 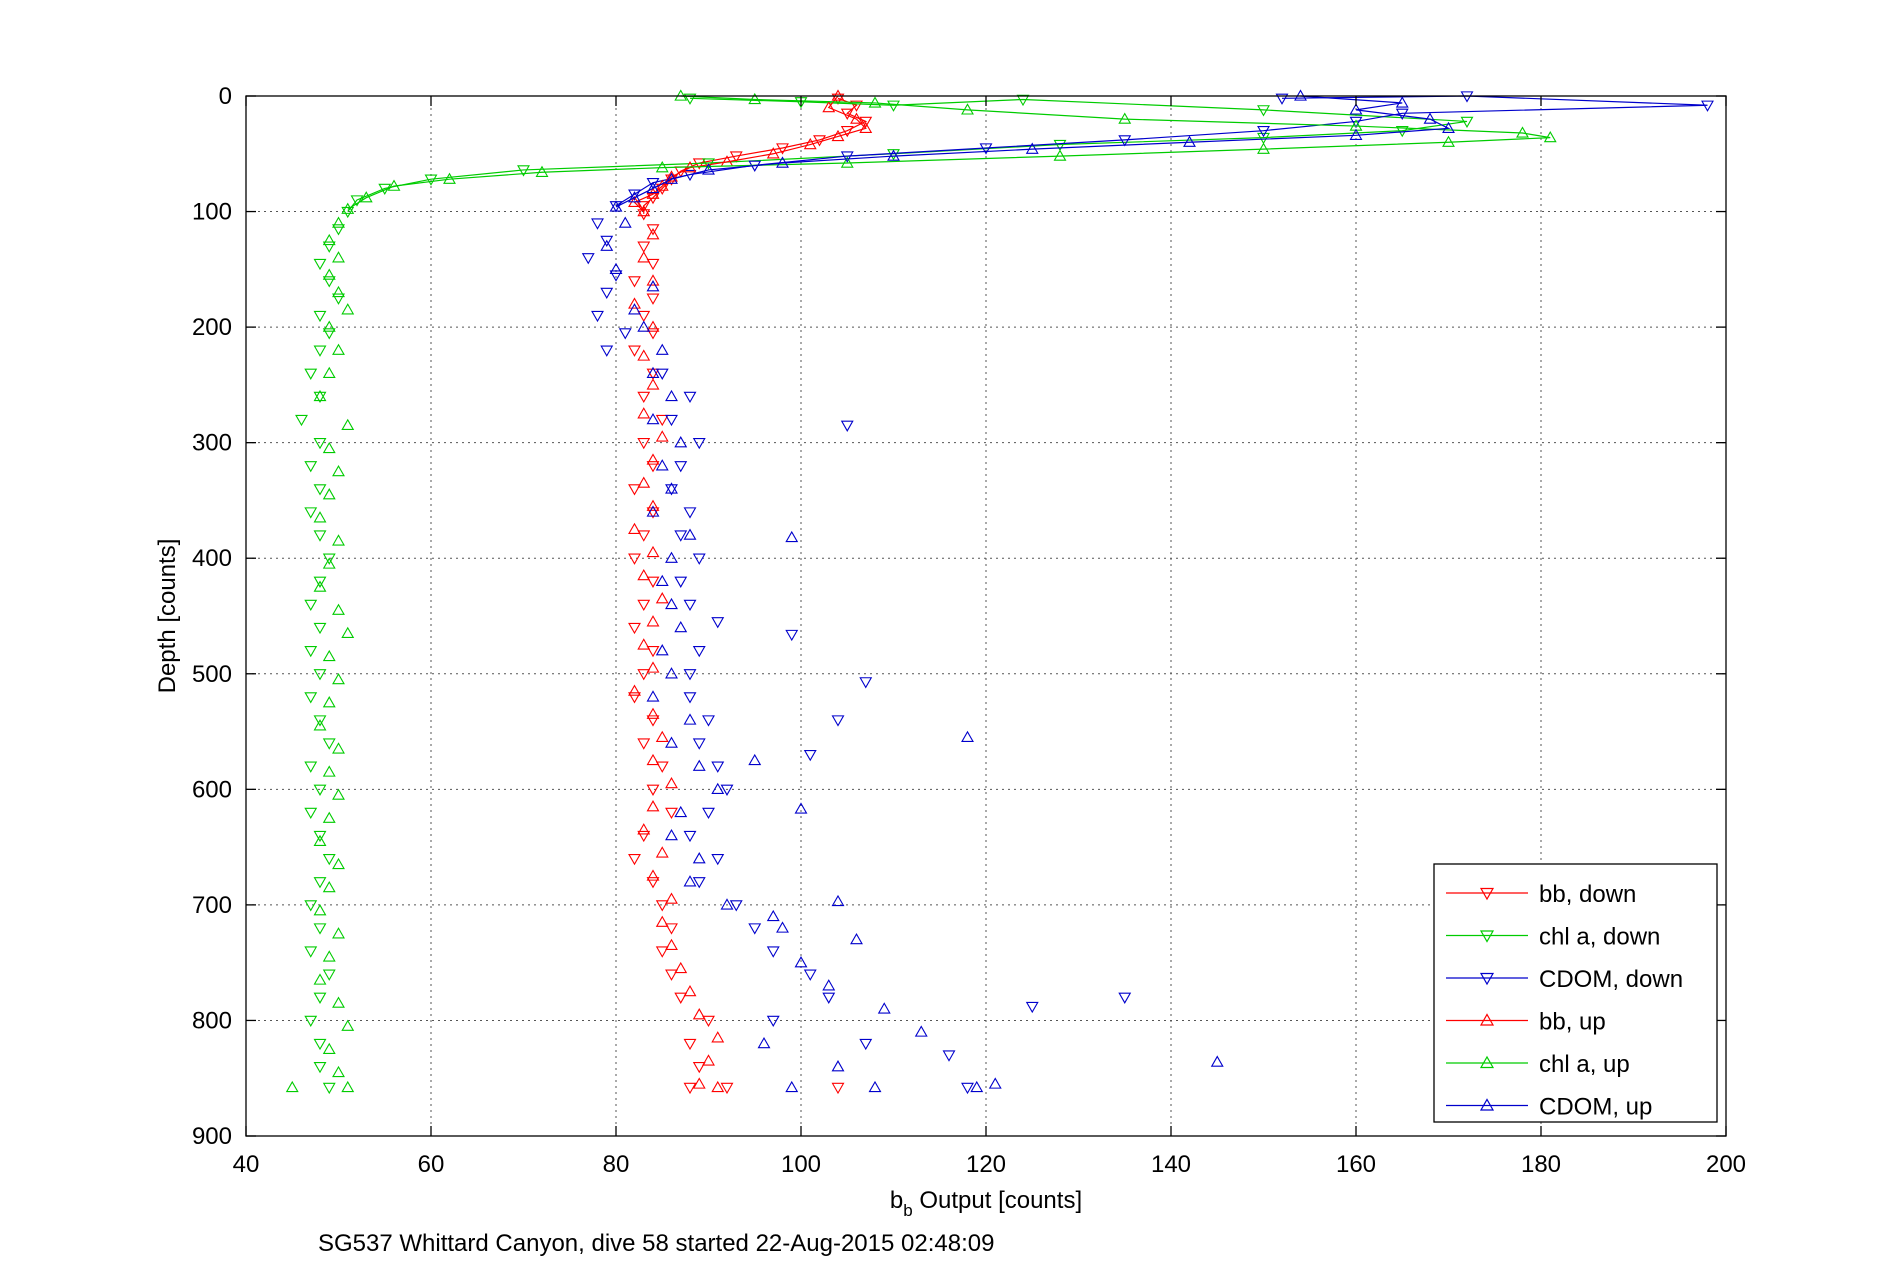 What do you see at coordinates (997, 1200) in the screenshot?
I see `x-axis-label-rest: Output [counts]` at bounding box center [997, 1200].